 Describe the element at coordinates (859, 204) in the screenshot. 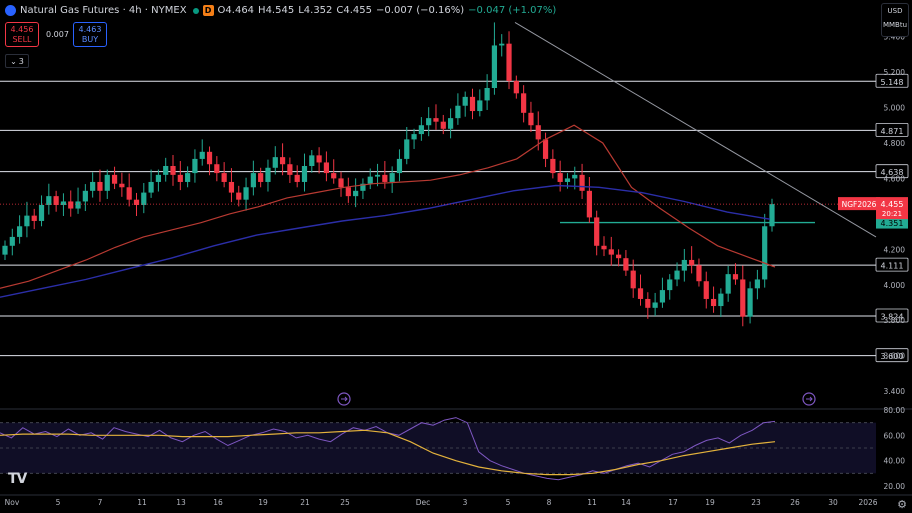

I see `symbol-tag: NGF2026` at that location.